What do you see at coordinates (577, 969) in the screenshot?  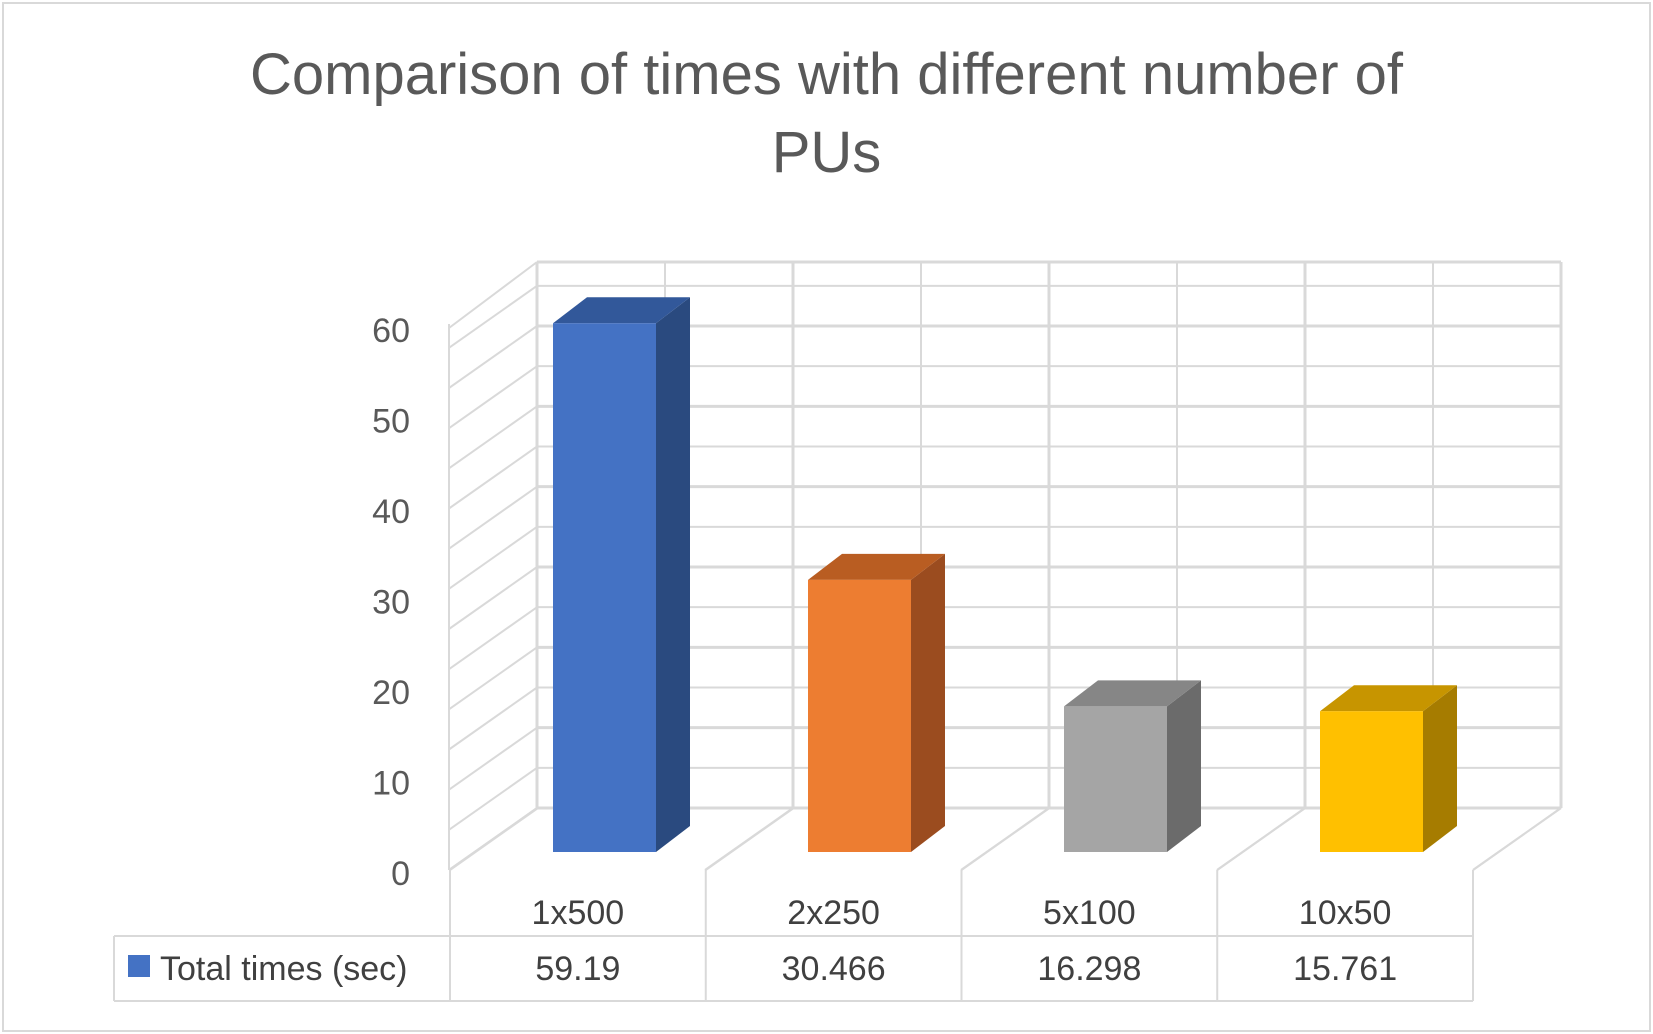 I see `data-table-value: 59.19` at bounding box center [577, 969].